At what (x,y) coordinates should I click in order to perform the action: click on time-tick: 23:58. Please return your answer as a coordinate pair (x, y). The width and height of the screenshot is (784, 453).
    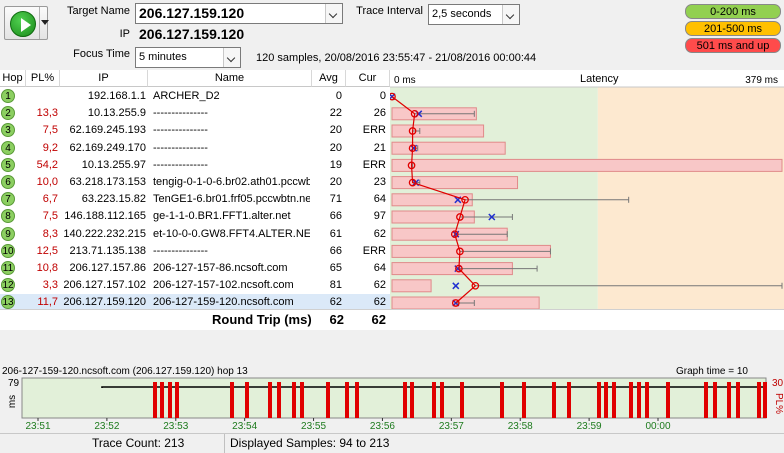
    Looking at the image, I should click on (520, 426).